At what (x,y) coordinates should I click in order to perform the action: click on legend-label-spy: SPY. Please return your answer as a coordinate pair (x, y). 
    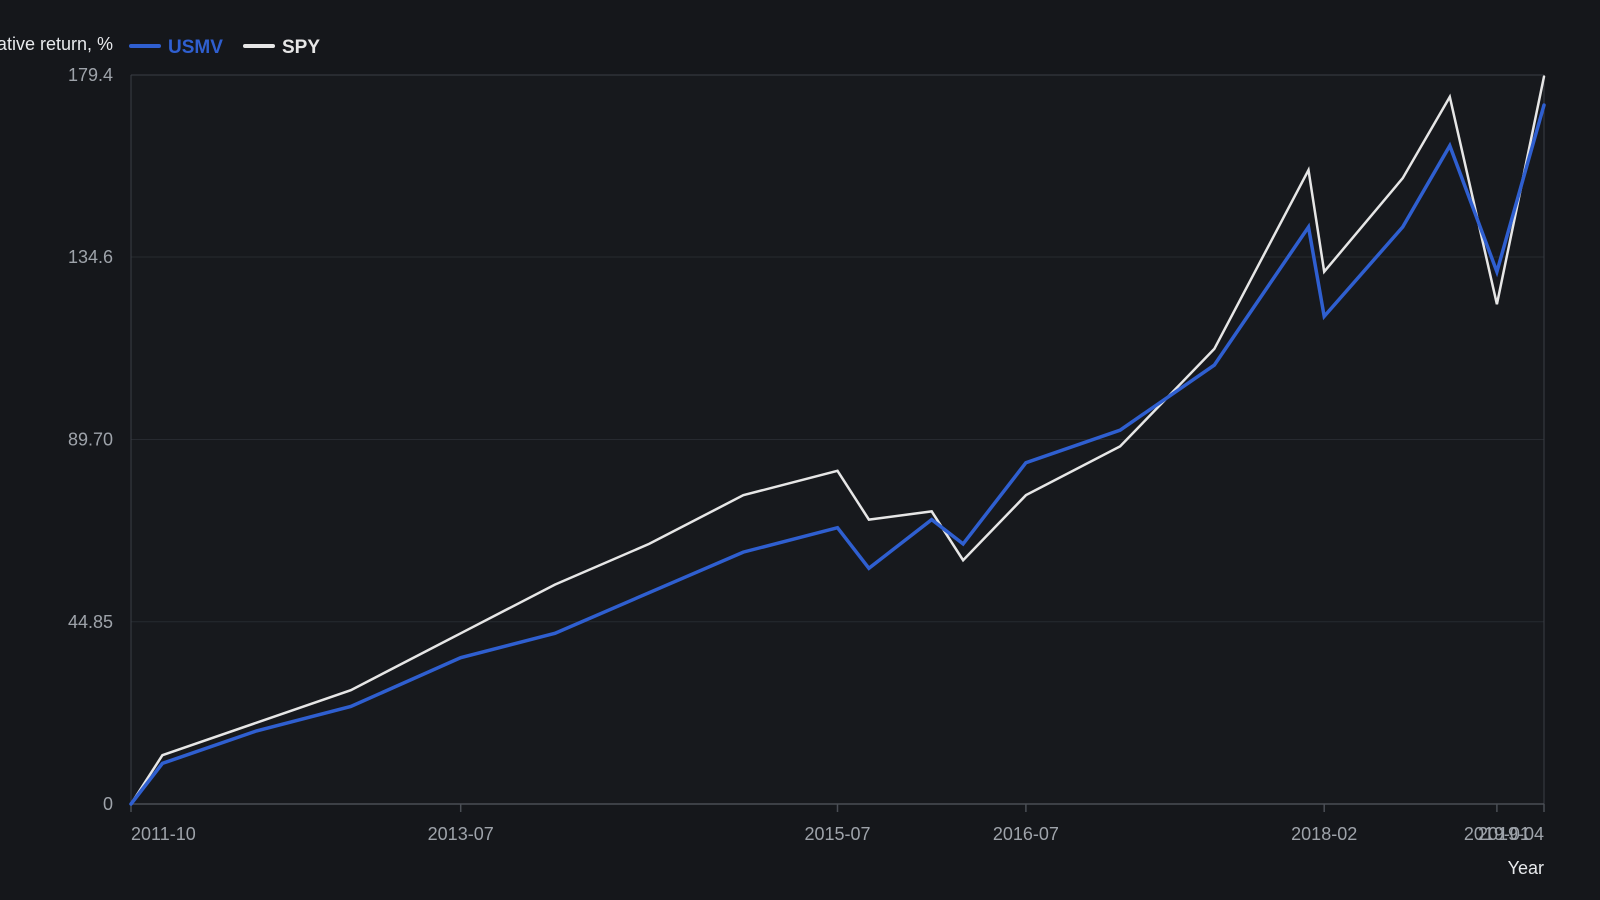
    Looking at the image, I should click on (301, 47).